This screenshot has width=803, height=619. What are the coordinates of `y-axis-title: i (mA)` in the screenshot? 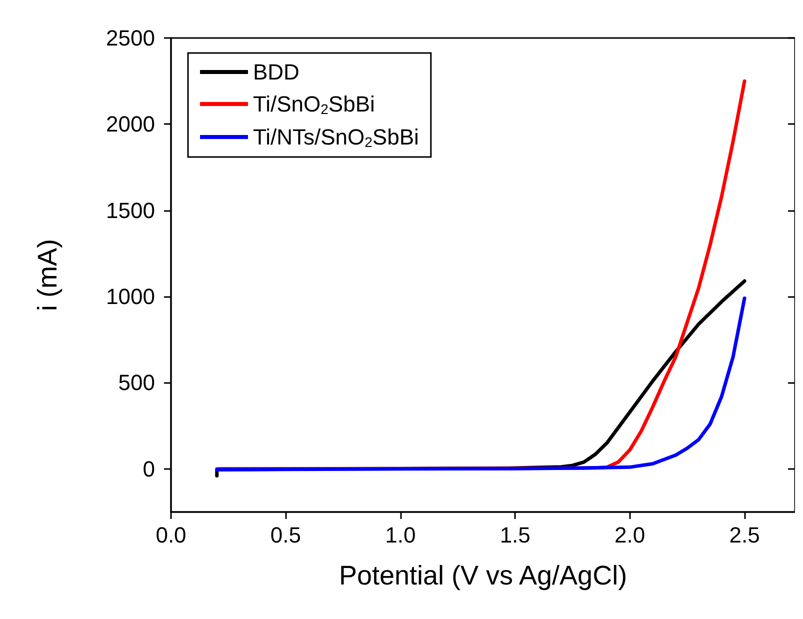 It's located at (47, 275).